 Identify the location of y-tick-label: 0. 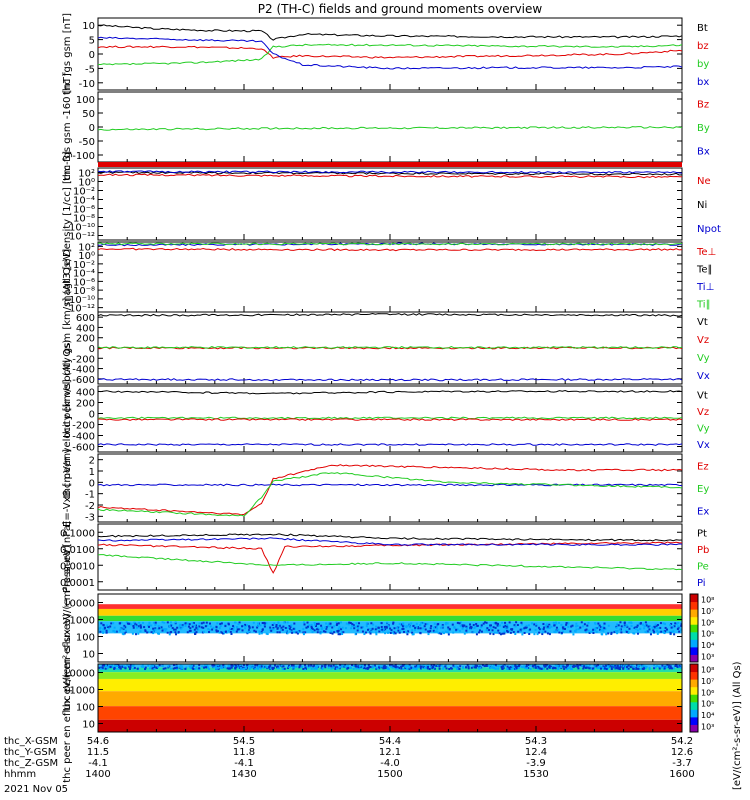
(92, 415).